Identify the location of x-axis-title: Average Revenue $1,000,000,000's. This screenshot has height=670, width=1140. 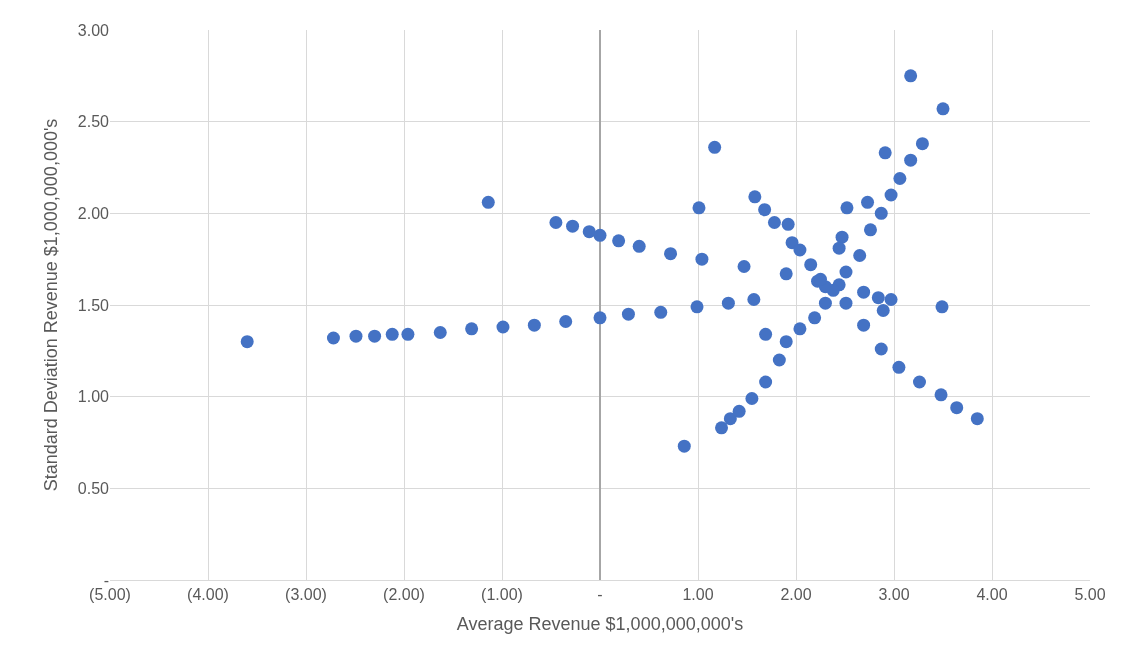
(600, 624).